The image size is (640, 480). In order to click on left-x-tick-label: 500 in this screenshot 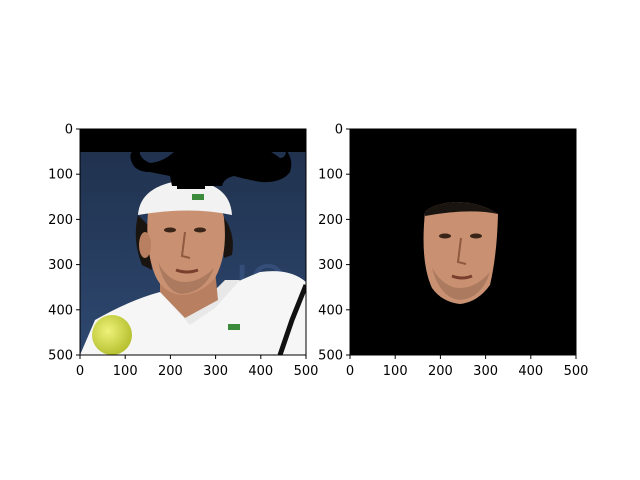, I will do `click(306, 371)`.